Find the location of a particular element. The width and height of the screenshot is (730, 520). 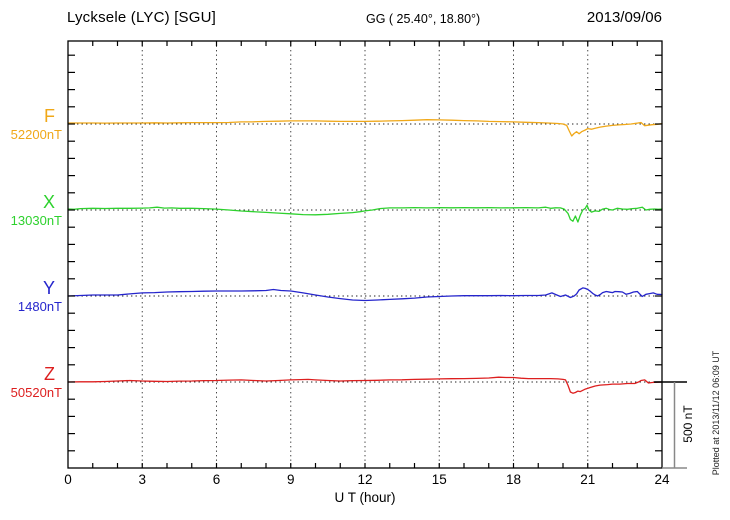

x-tick-label-24: 24 is located at coordinates (662, 479).